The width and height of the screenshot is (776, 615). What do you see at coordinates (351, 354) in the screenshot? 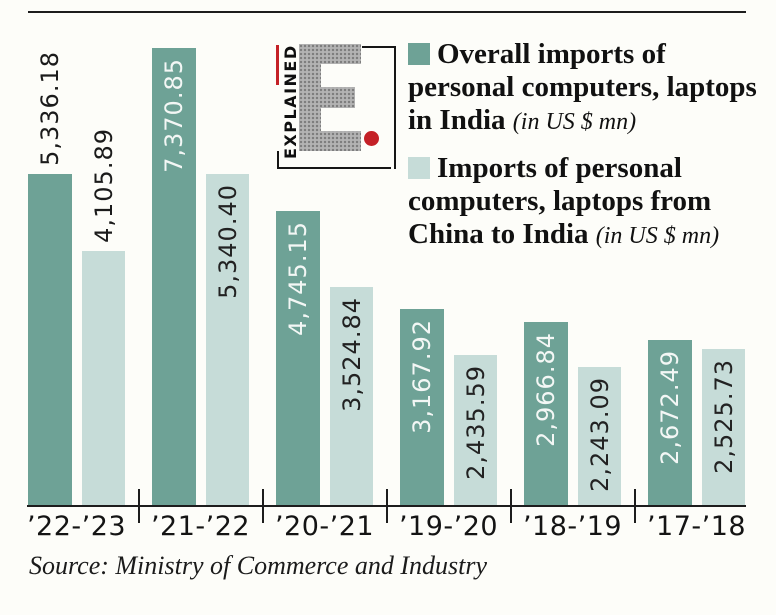
I see `bar-value-label: 3,524.84` at bounding box center [351, 354].